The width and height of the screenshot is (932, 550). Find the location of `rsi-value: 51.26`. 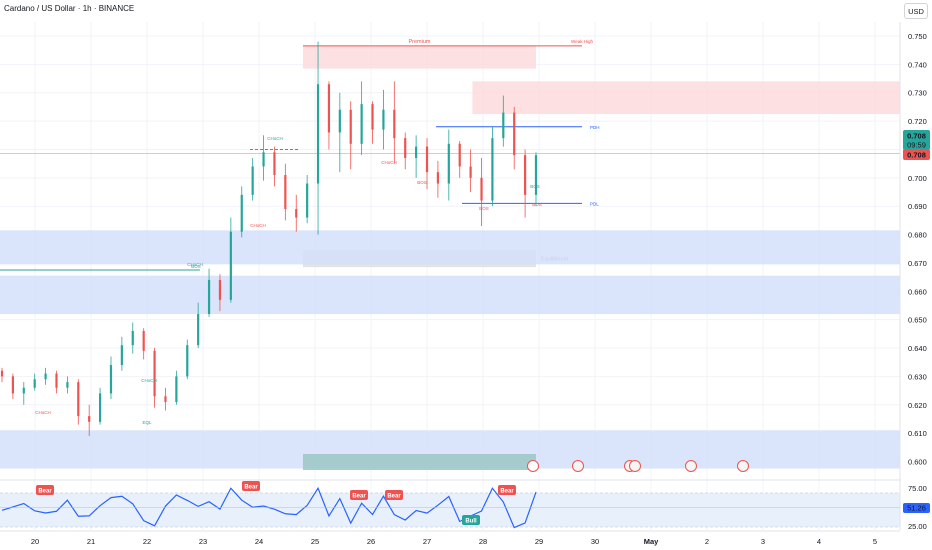

rsi-value: 51.26 is located at coordinates (916, 508).